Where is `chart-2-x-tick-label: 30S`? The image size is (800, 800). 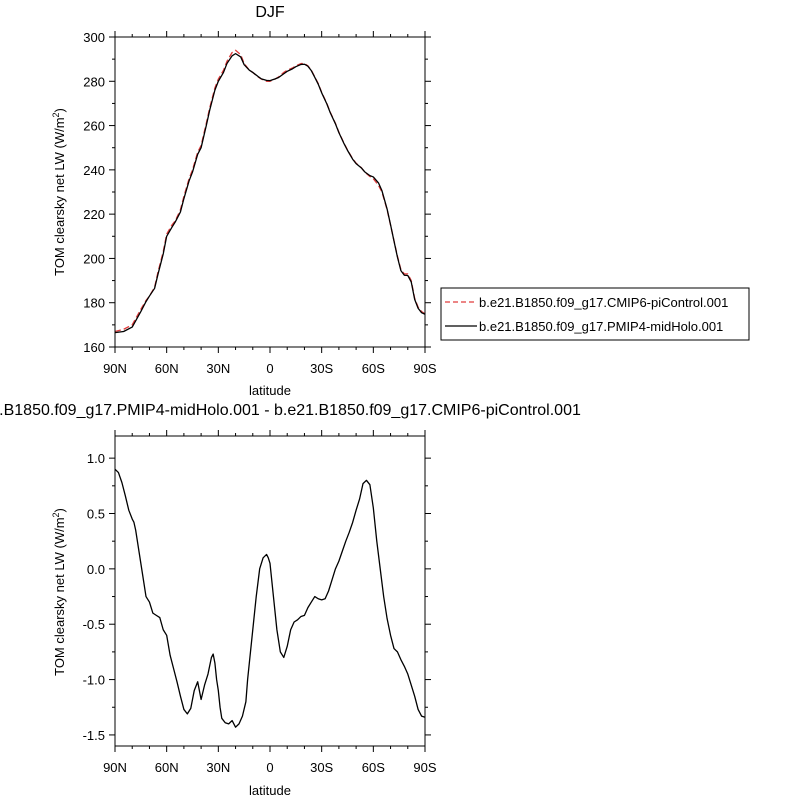 chart-2-x-tick-label: 30S is located at coordinates (321, 767).